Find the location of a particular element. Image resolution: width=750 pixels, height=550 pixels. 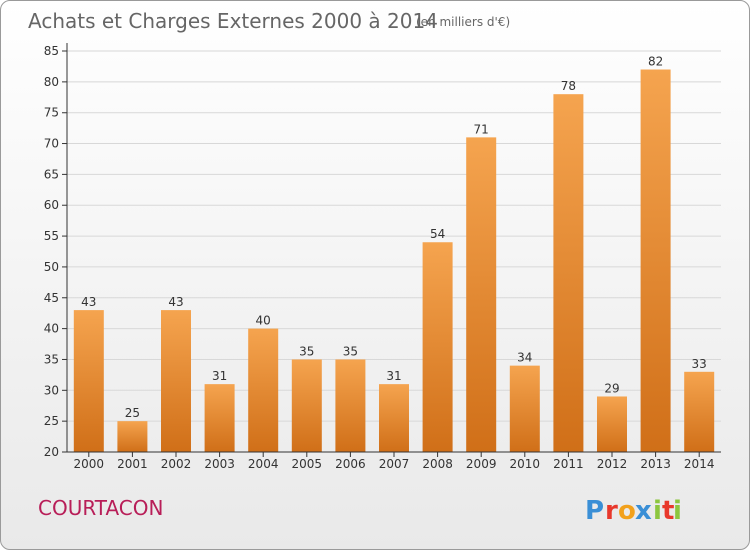

y-tick-label: 80 is located at coordinates (51, 82).